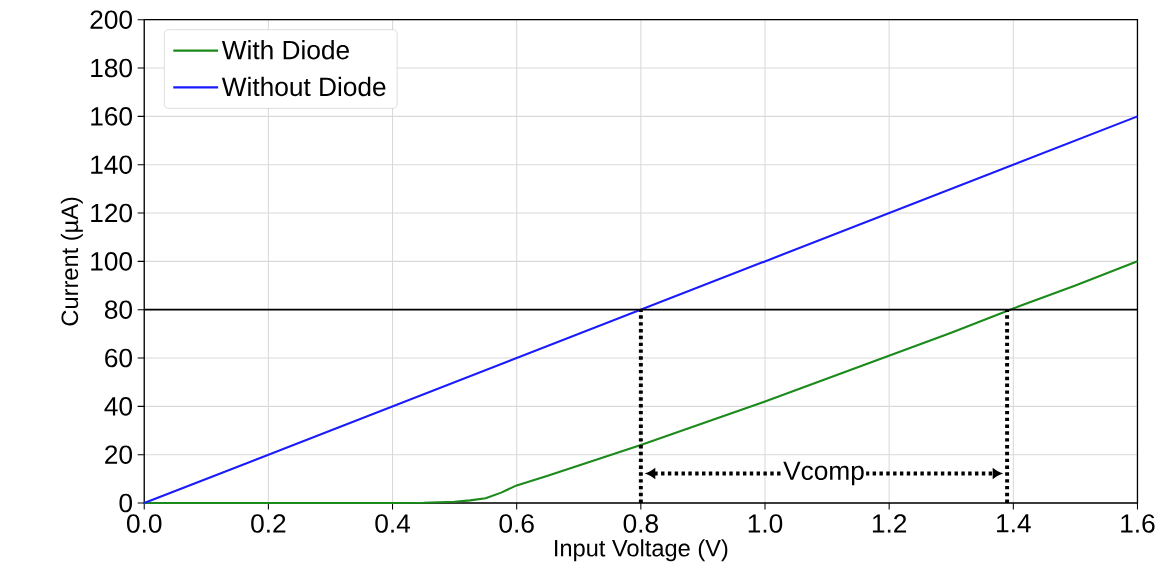 Image resolution: width=1166 pixels, height=585 pixels. What do you see at coordinates (823, 473) in the screenshot?
I see `annotation: Vcomp` at bounding box center [823, 473].